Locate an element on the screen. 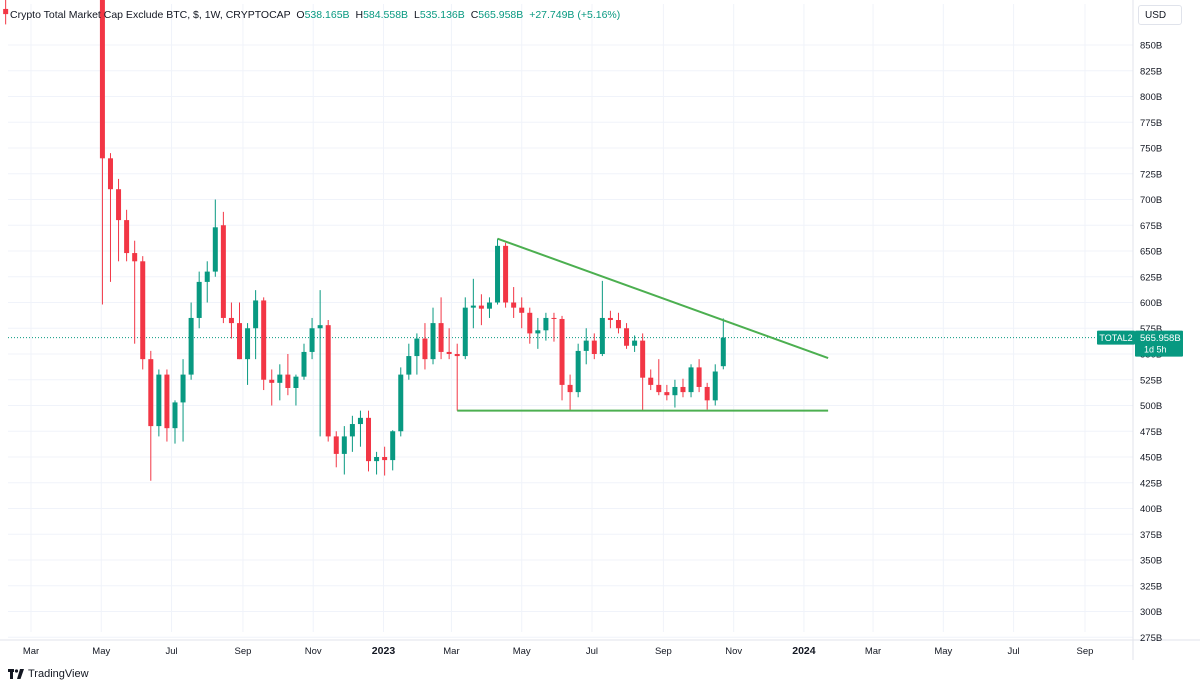  time-axis-label: Mar is located at coordinates (451, 651).